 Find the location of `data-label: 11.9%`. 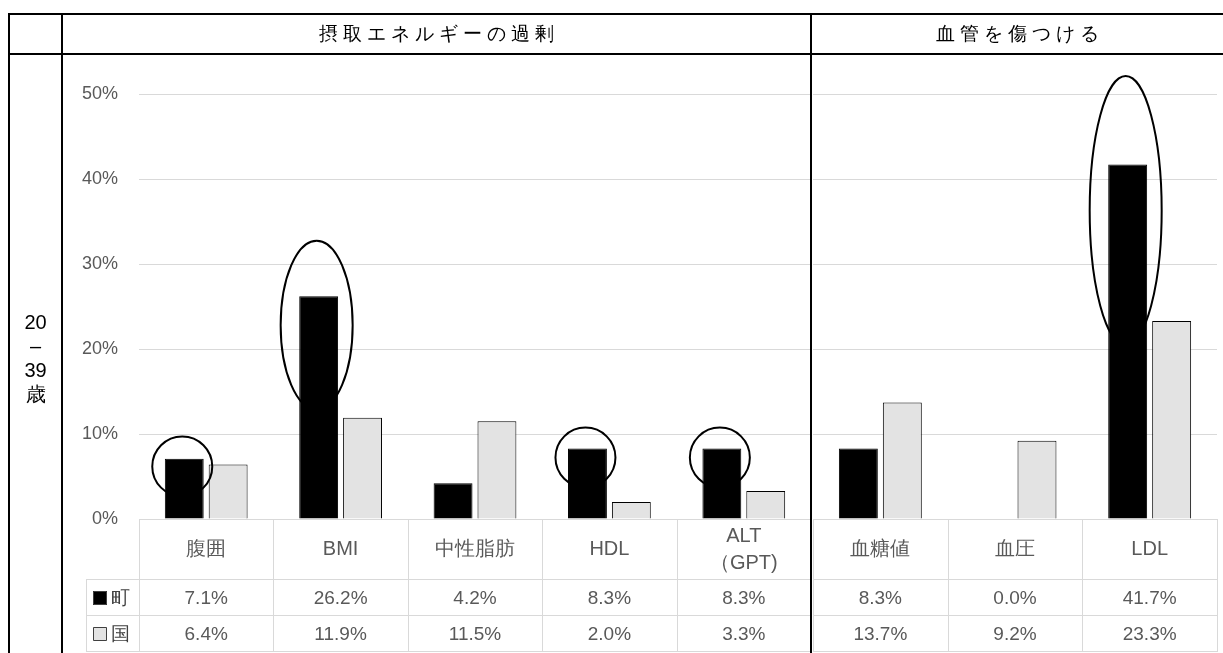

data-label: 11.9% is located at coordinates (340, 634).